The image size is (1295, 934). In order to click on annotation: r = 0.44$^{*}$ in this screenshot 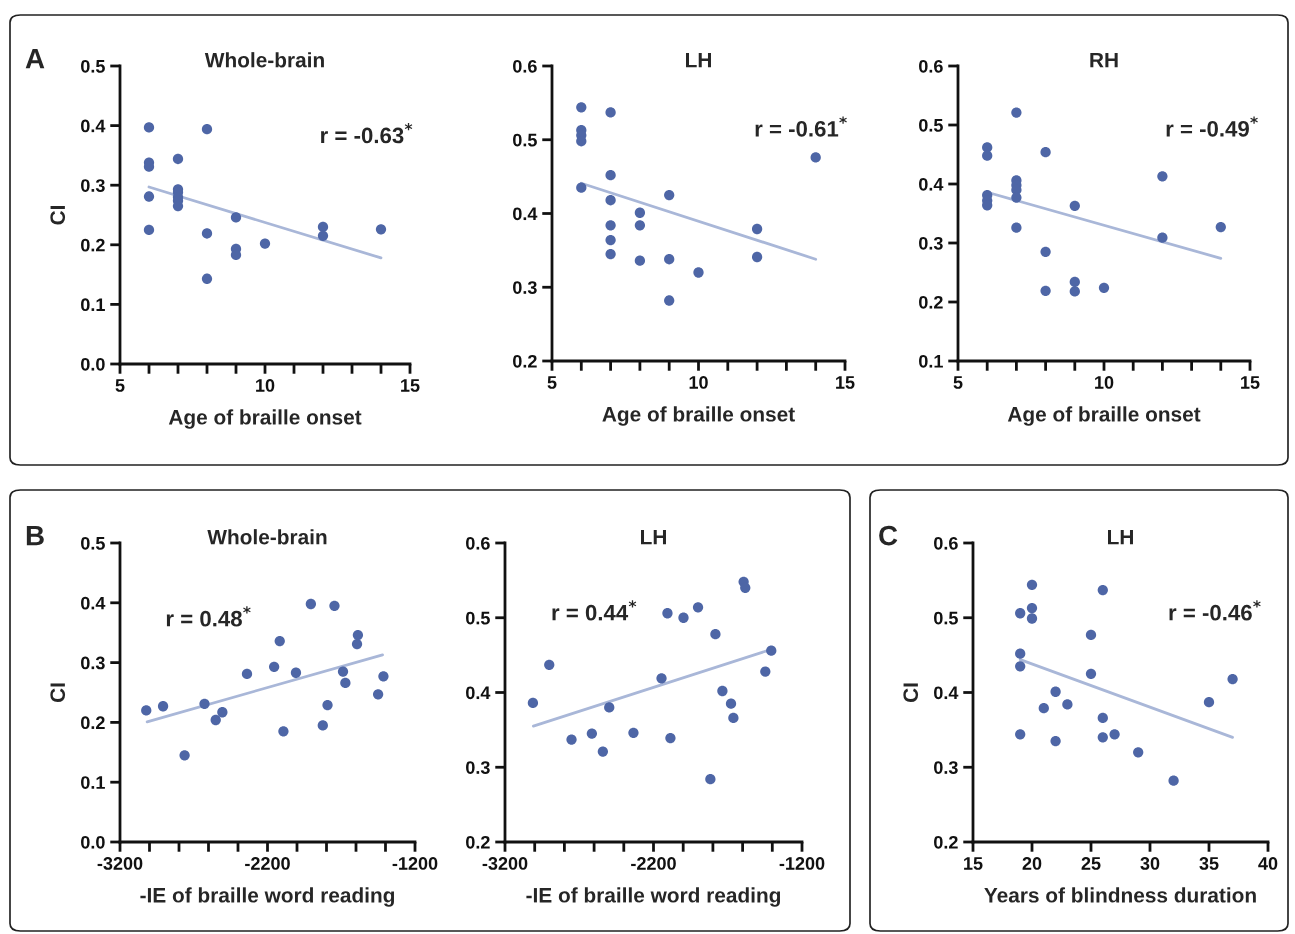, I will do `click(594, 610)`.